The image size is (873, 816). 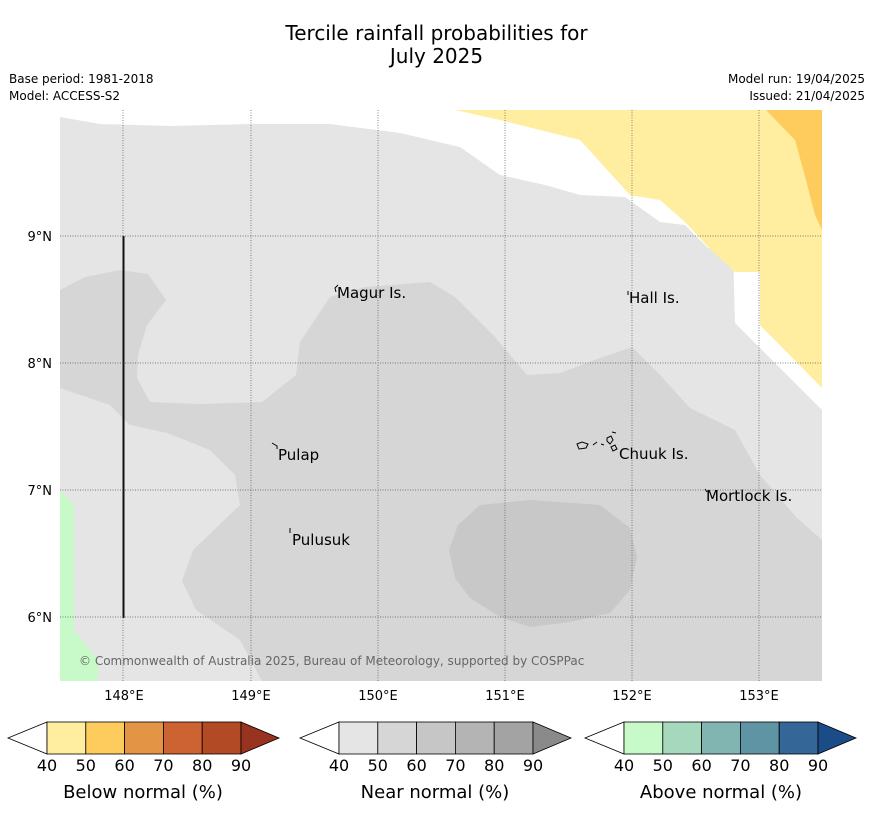 I want to click on lon-axis-labels: 148°E 149°E 150°E 151°E 152°E 153°E, so click(x=441, y=696).